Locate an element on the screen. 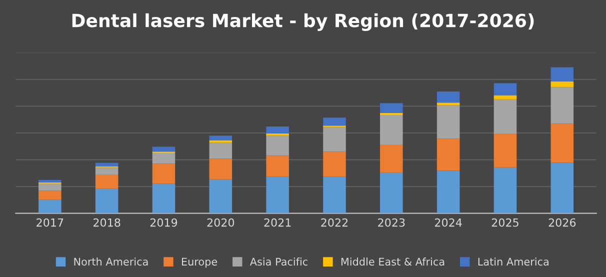 The height and width of the screenshot is (277, 606). legend-label: Latin America is located at coordinates (513, 262).